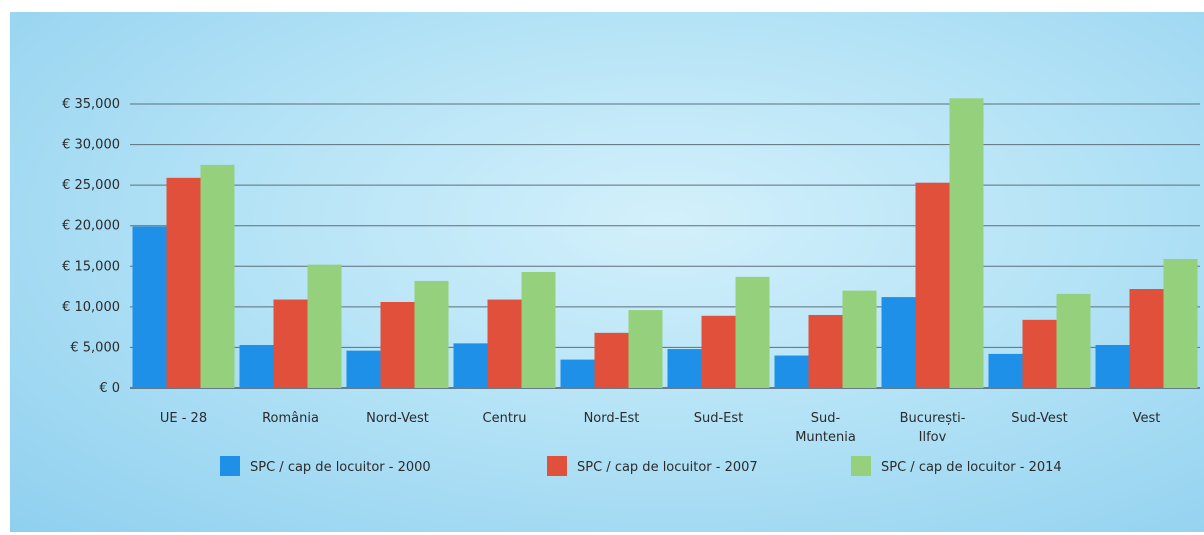  I want to click on x-category-label: Sud-Vest, so click(1039, 418).